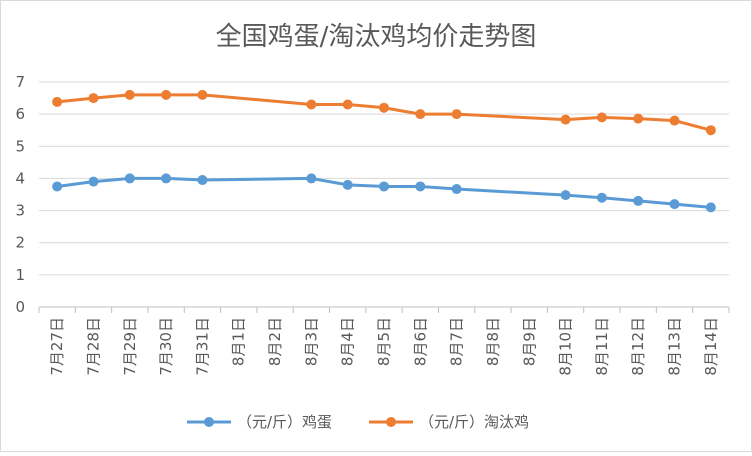 The image size is (752, 456). Describe the element at coordinates (311, 341) in the screenshot. I see `x-tick-label: 8月3日` at that location.